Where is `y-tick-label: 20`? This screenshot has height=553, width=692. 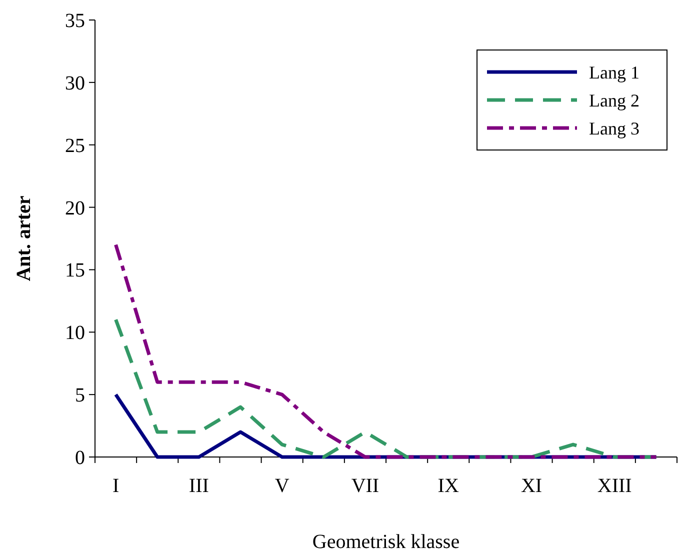 y-tick-label: 20 is located at coordinates (75, 208).